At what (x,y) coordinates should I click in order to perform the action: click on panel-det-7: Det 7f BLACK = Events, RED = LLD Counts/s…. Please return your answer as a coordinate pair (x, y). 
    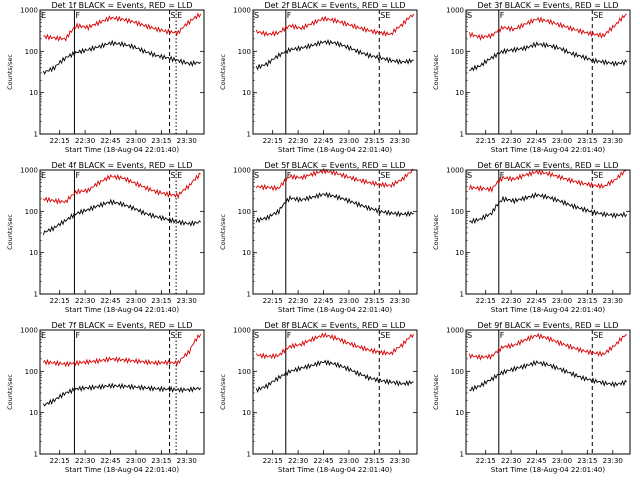
    Looking at the image, I should click on (105, 397).